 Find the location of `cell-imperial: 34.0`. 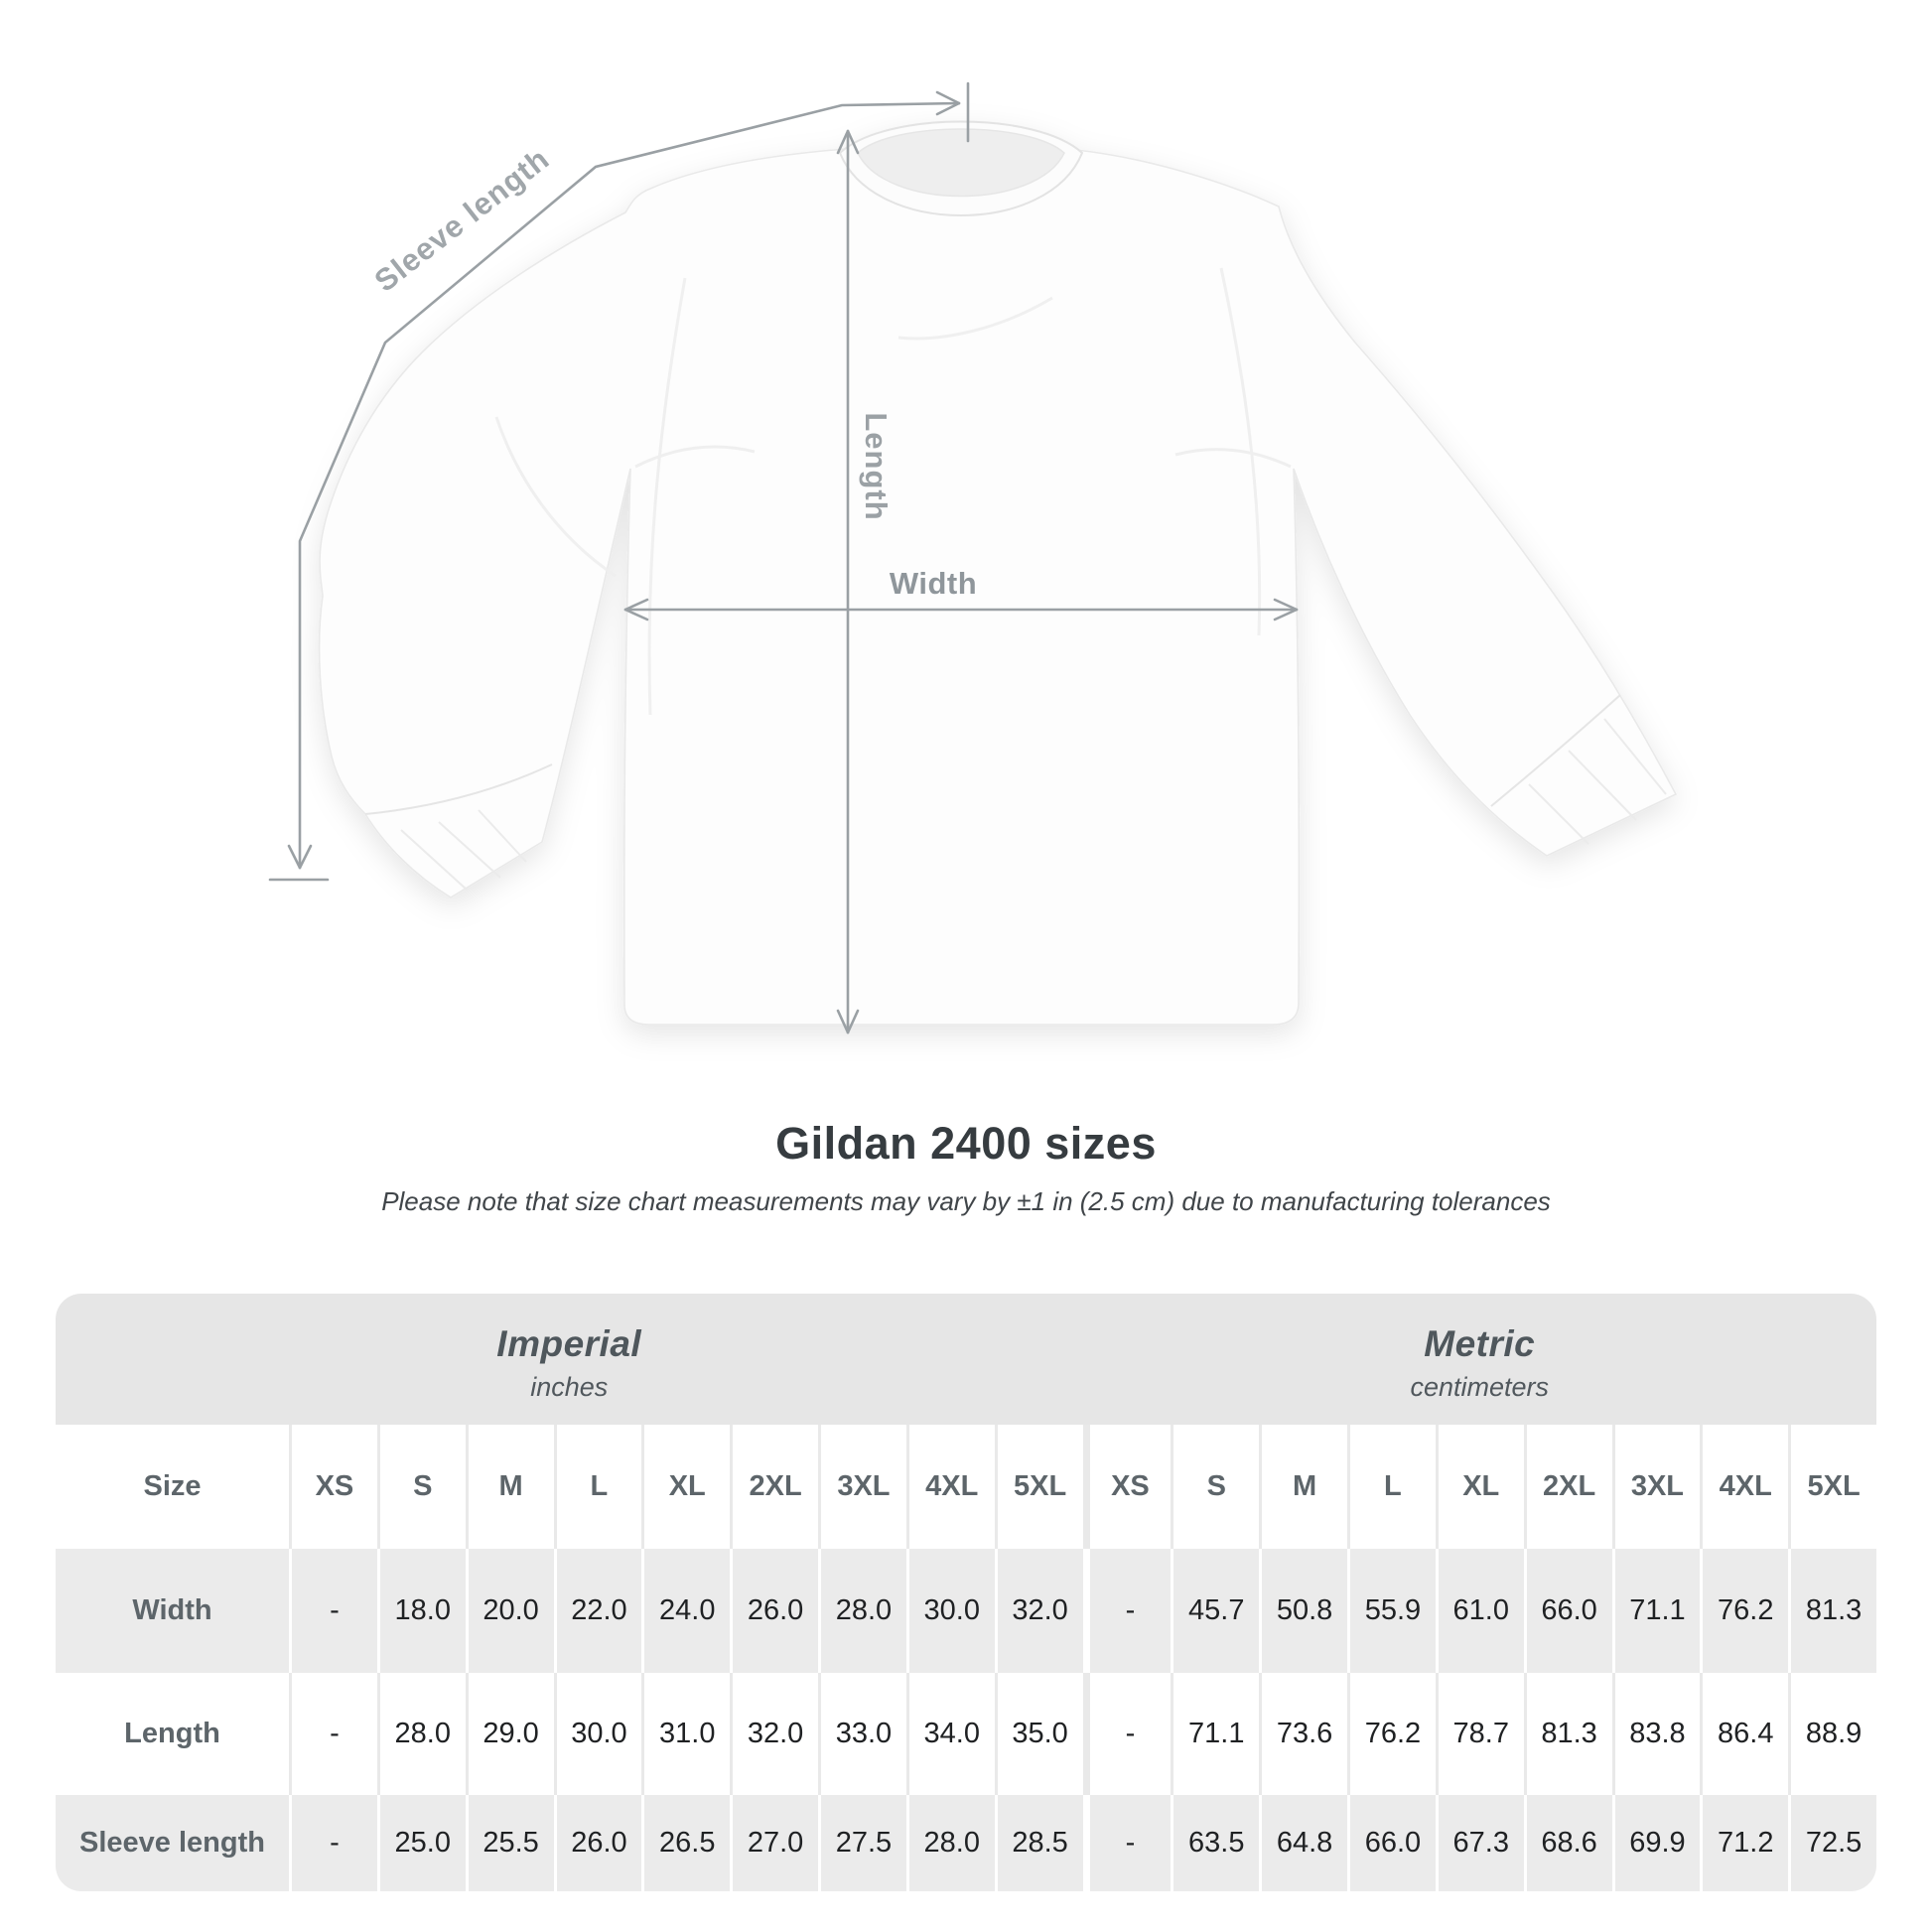

cell-imperial: 34.0 is located at coordinates (950, 1734).